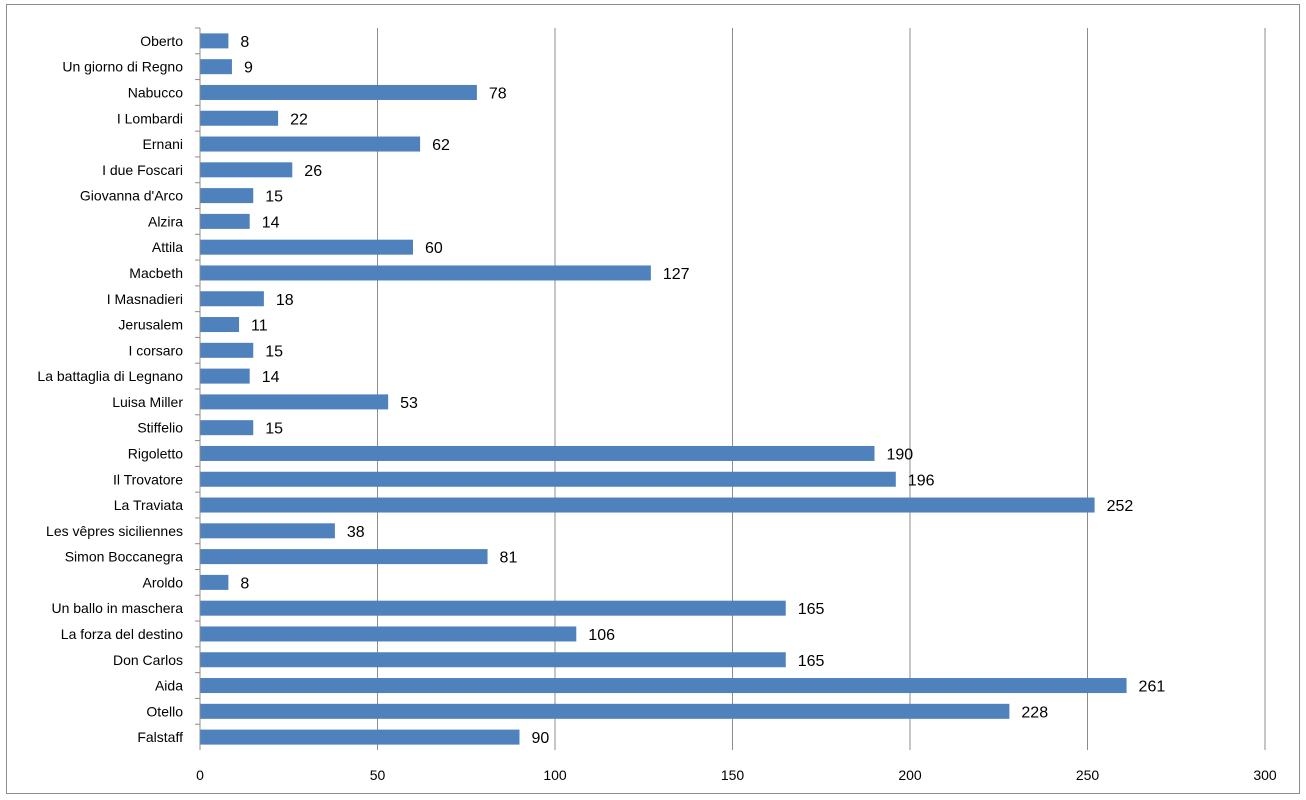 This screenshot has width=1306, height=800. I want to click on category-label: Un giorno di Regno, so click(122, 67).